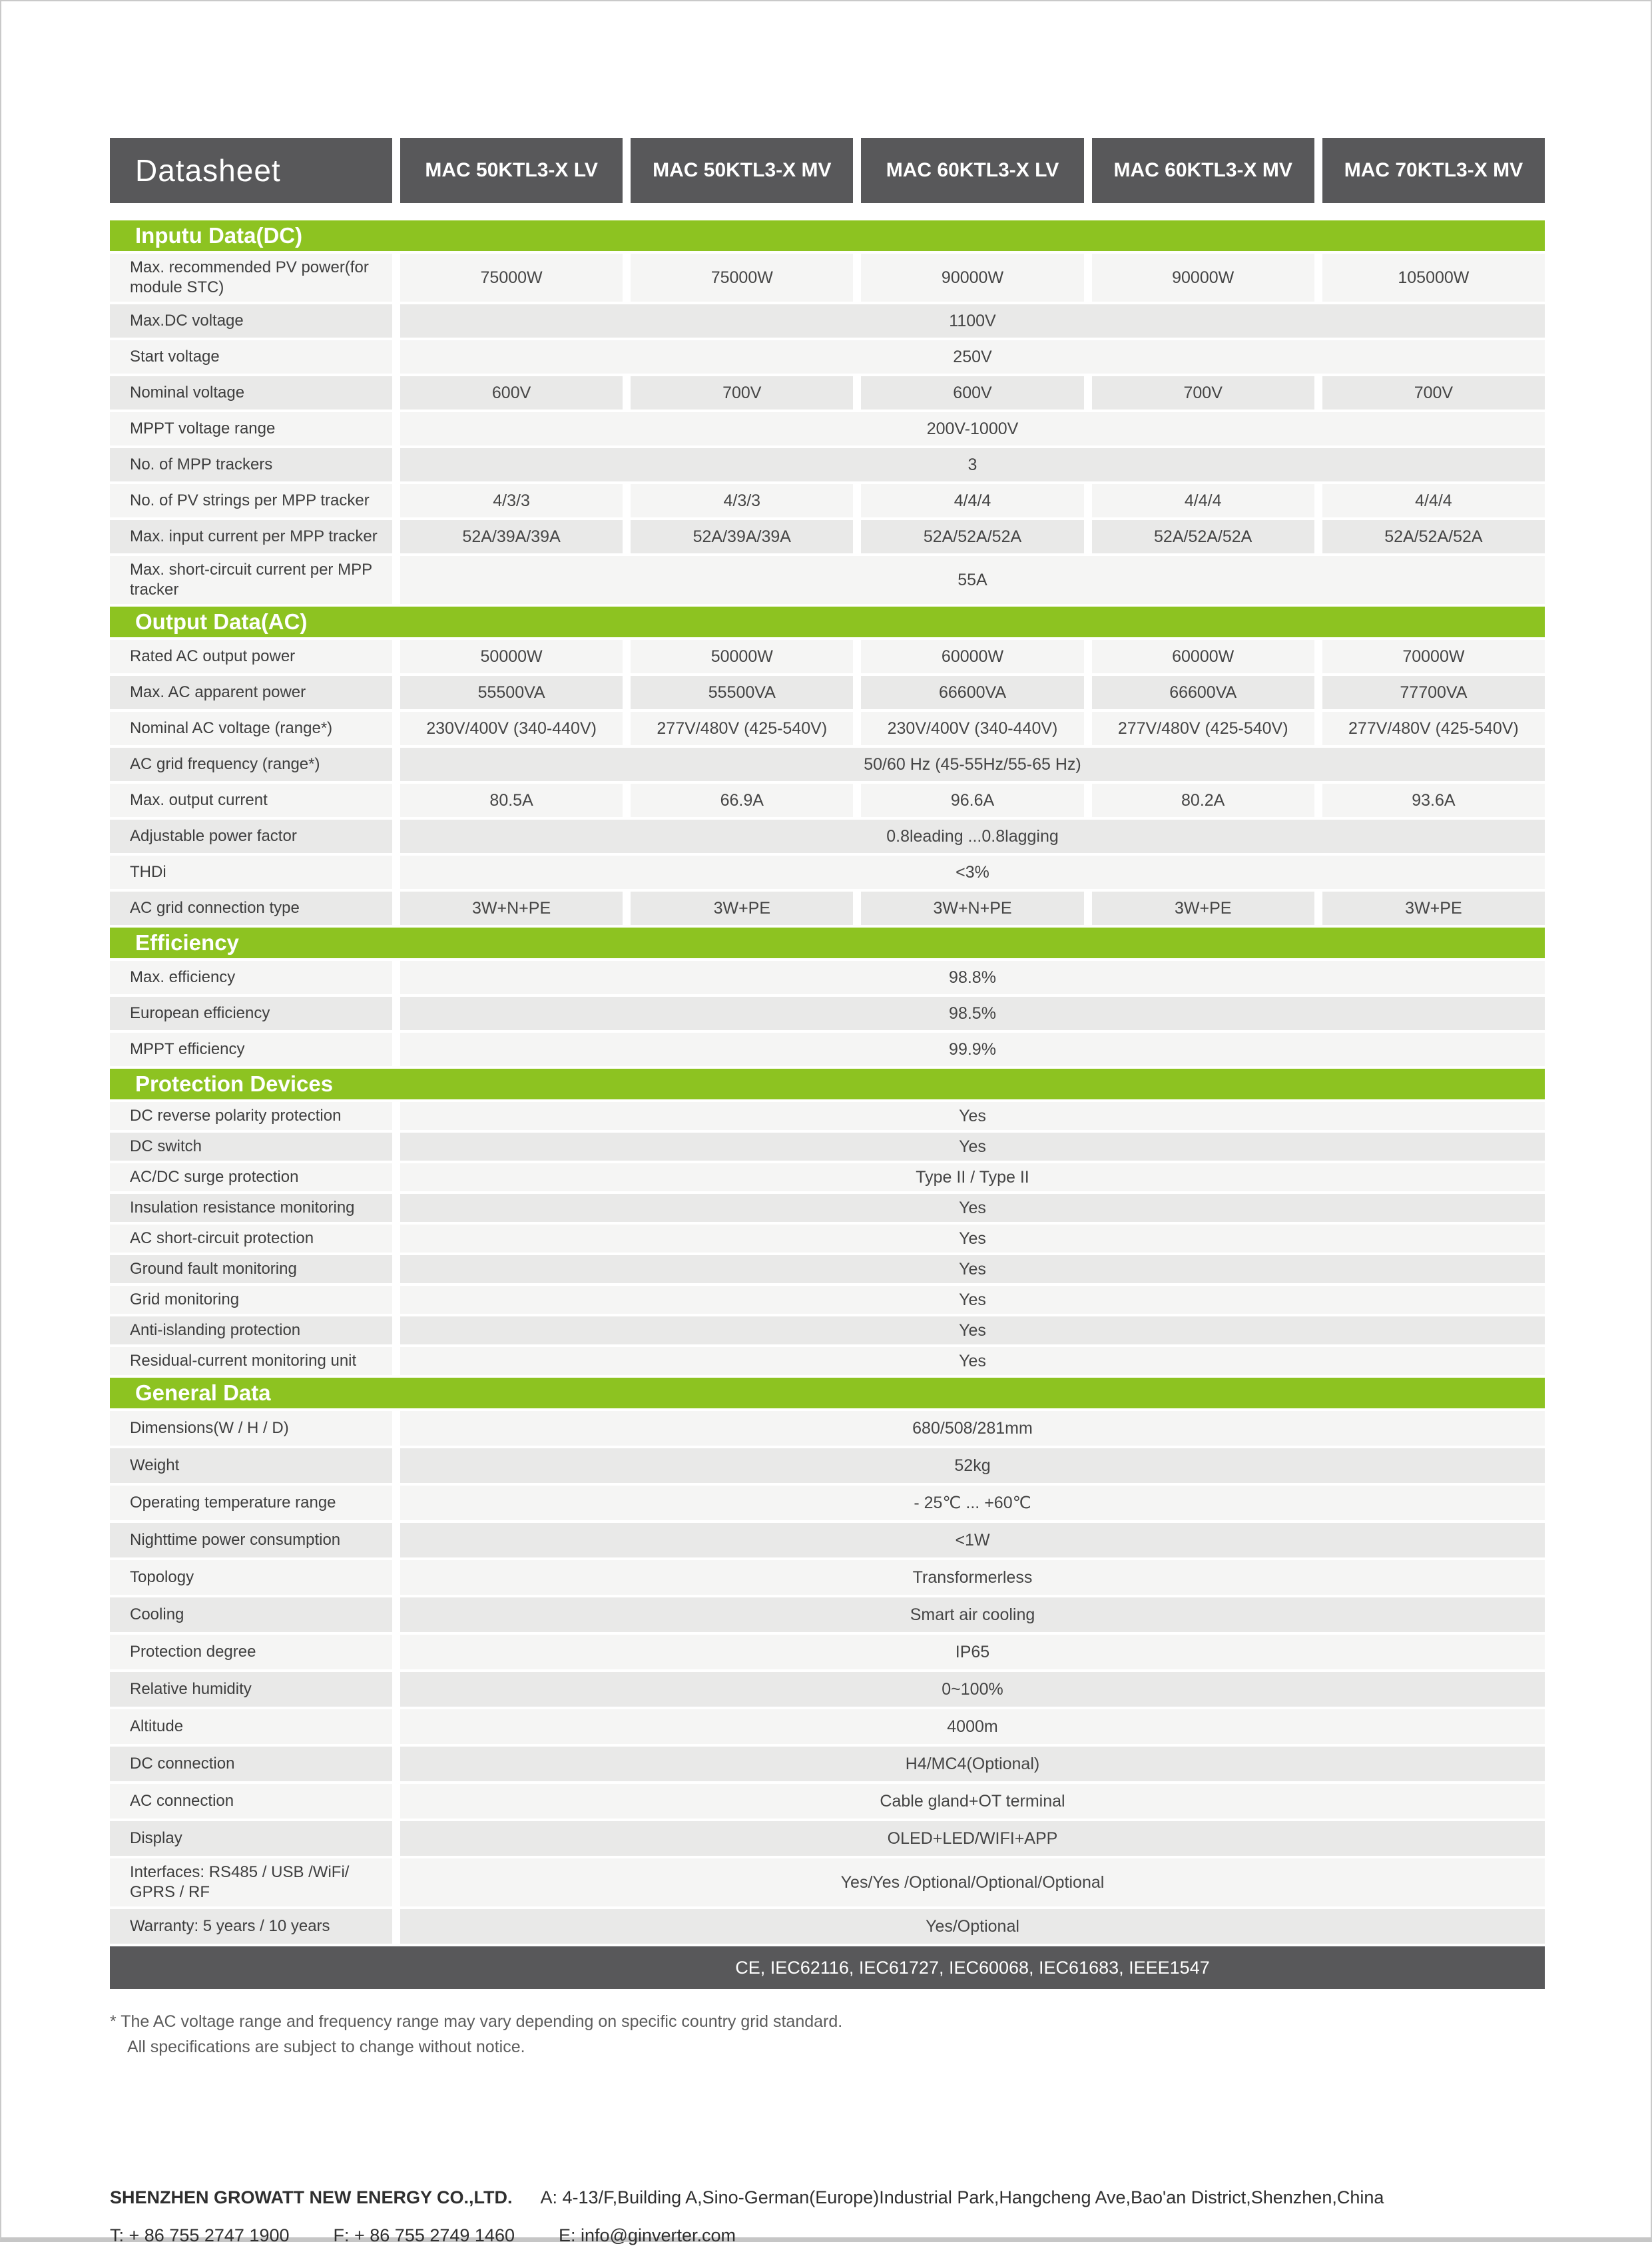  What do you see at coordinates (251, 1428) in the screenshot?
I see `row-label: Dimensions(W / H / D)` at bounding box center [251, 1428].